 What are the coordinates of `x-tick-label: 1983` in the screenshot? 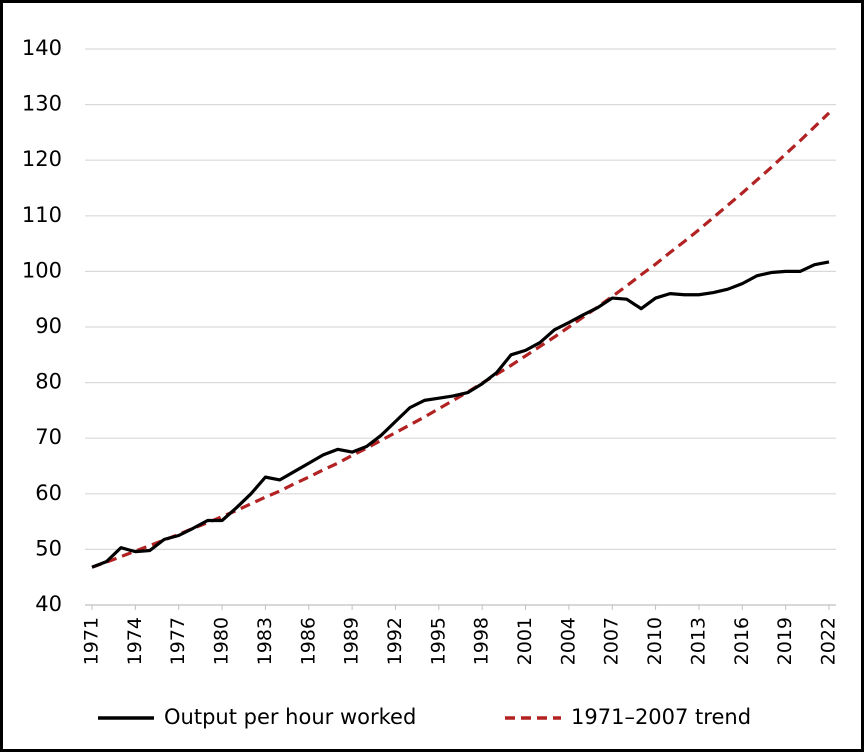 It's located at (265, 641).